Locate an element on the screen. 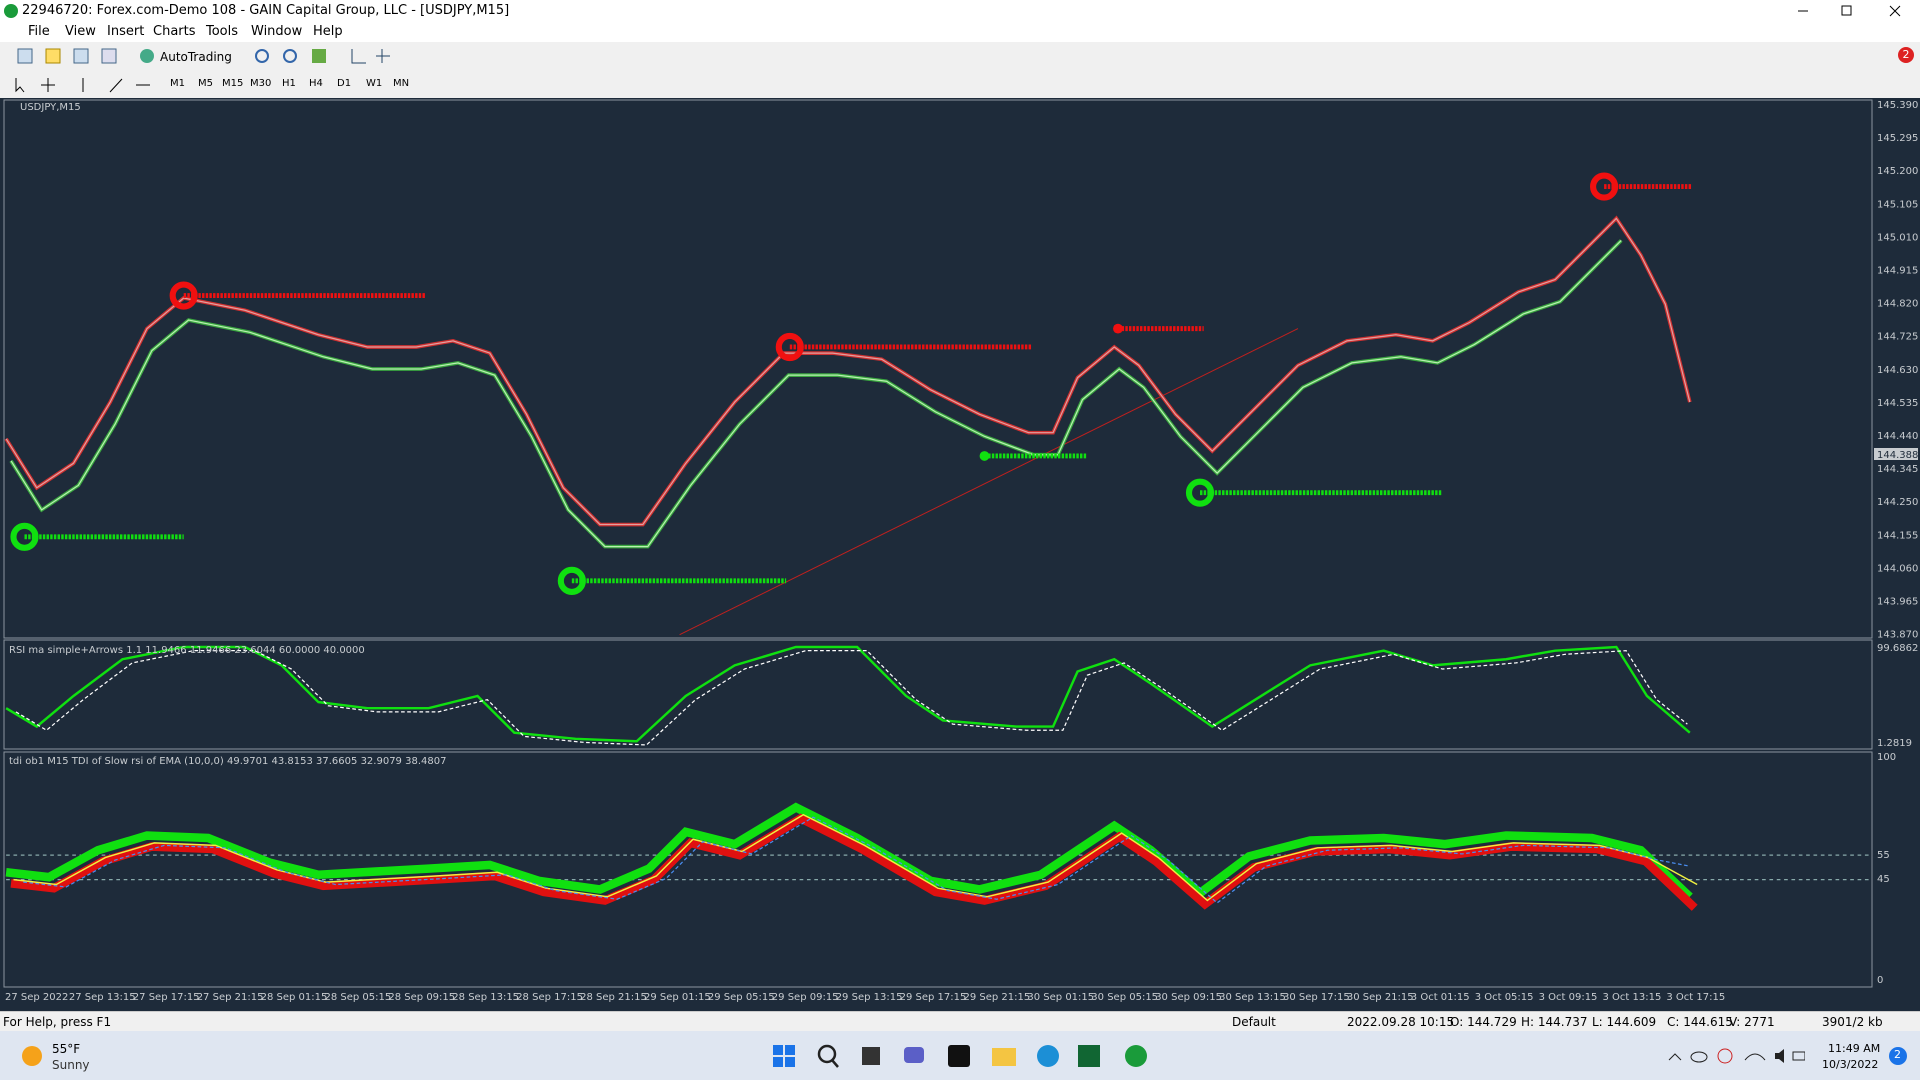 This screenshot has height=1080, width=1920. price-label: 144.440 is located at coordinates (1897, 436).